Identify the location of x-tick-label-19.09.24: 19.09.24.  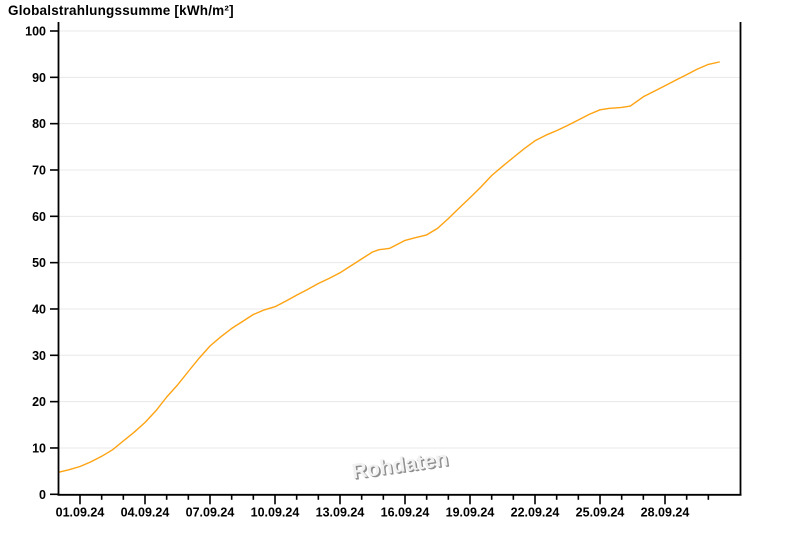
(470, 512).